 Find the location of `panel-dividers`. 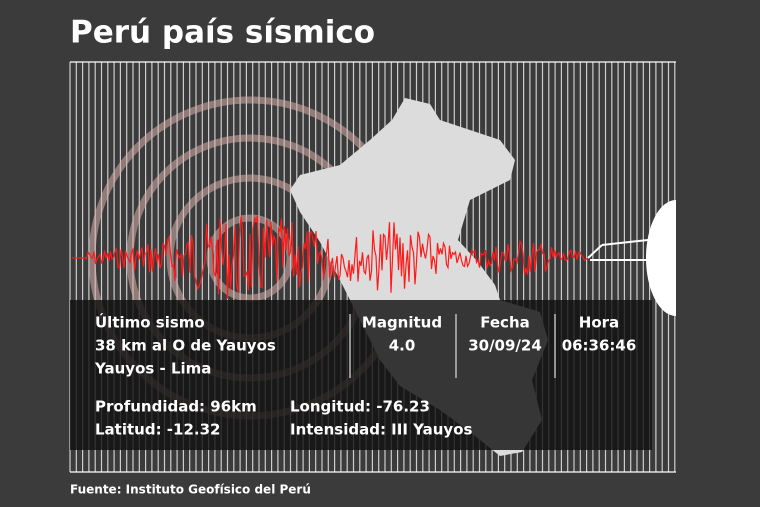

panel-dividers is located at coordinates (452, 346).